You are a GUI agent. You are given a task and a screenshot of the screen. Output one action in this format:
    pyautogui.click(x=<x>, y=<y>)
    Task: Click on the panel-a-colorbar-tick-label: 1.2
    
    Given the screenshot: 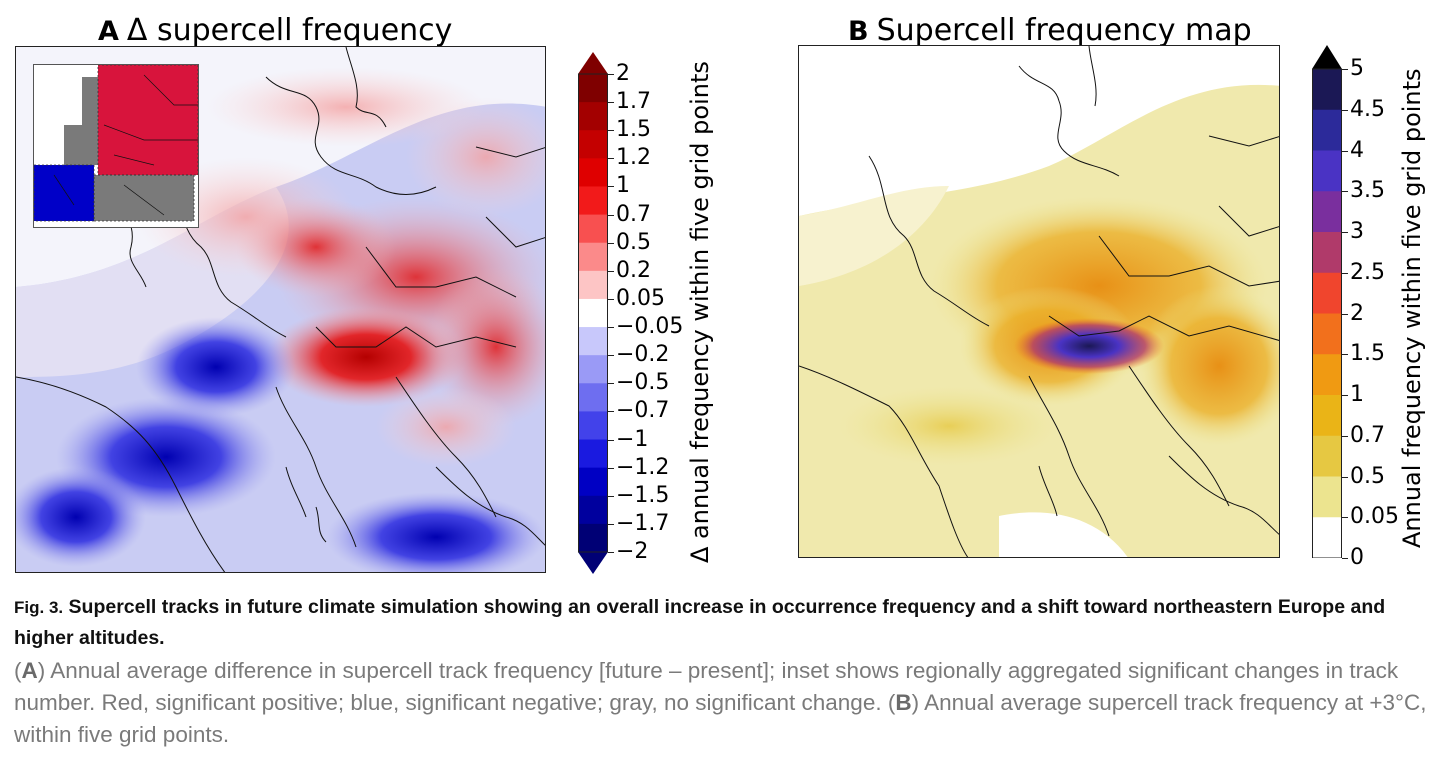 What is the action you would take?
    pyautogui.click(x=633, y=158)
    